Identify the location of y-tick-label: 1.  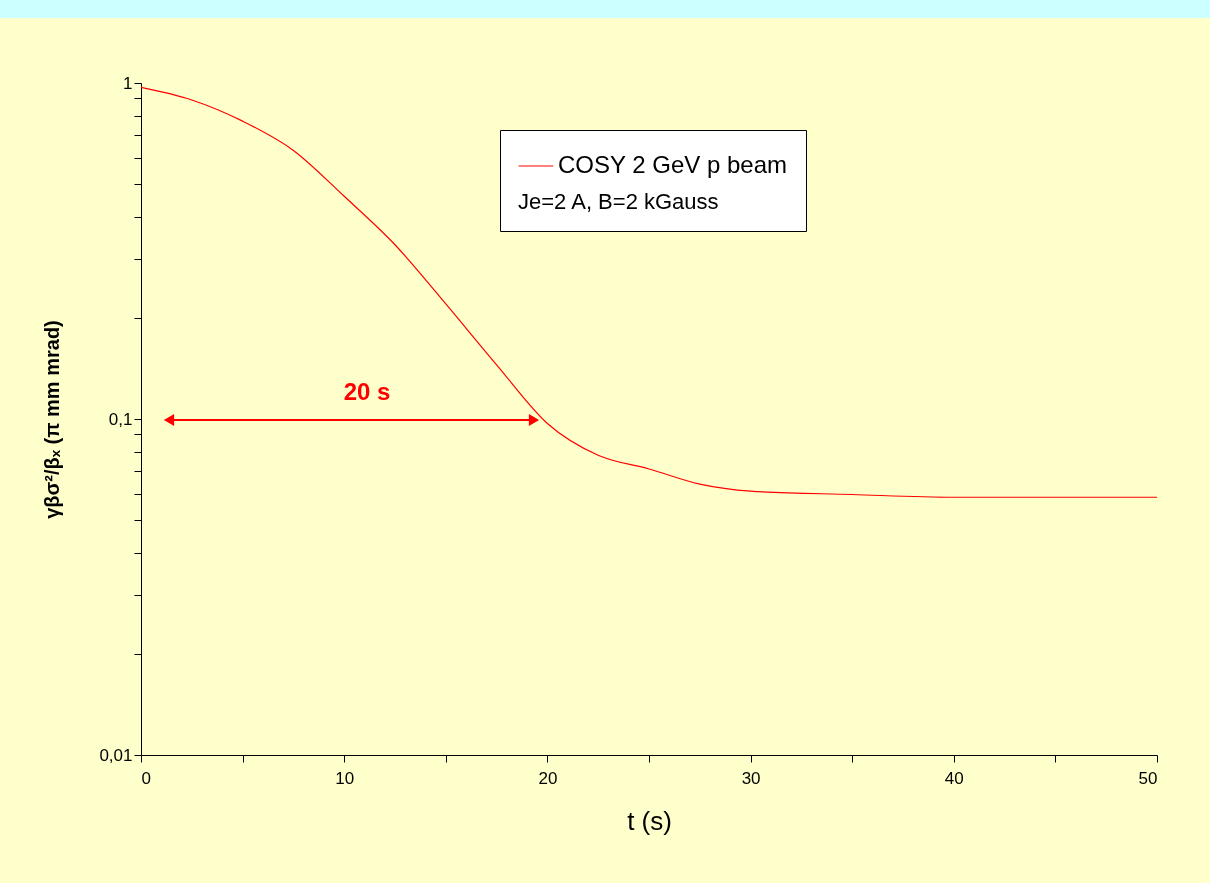
(128, 83).